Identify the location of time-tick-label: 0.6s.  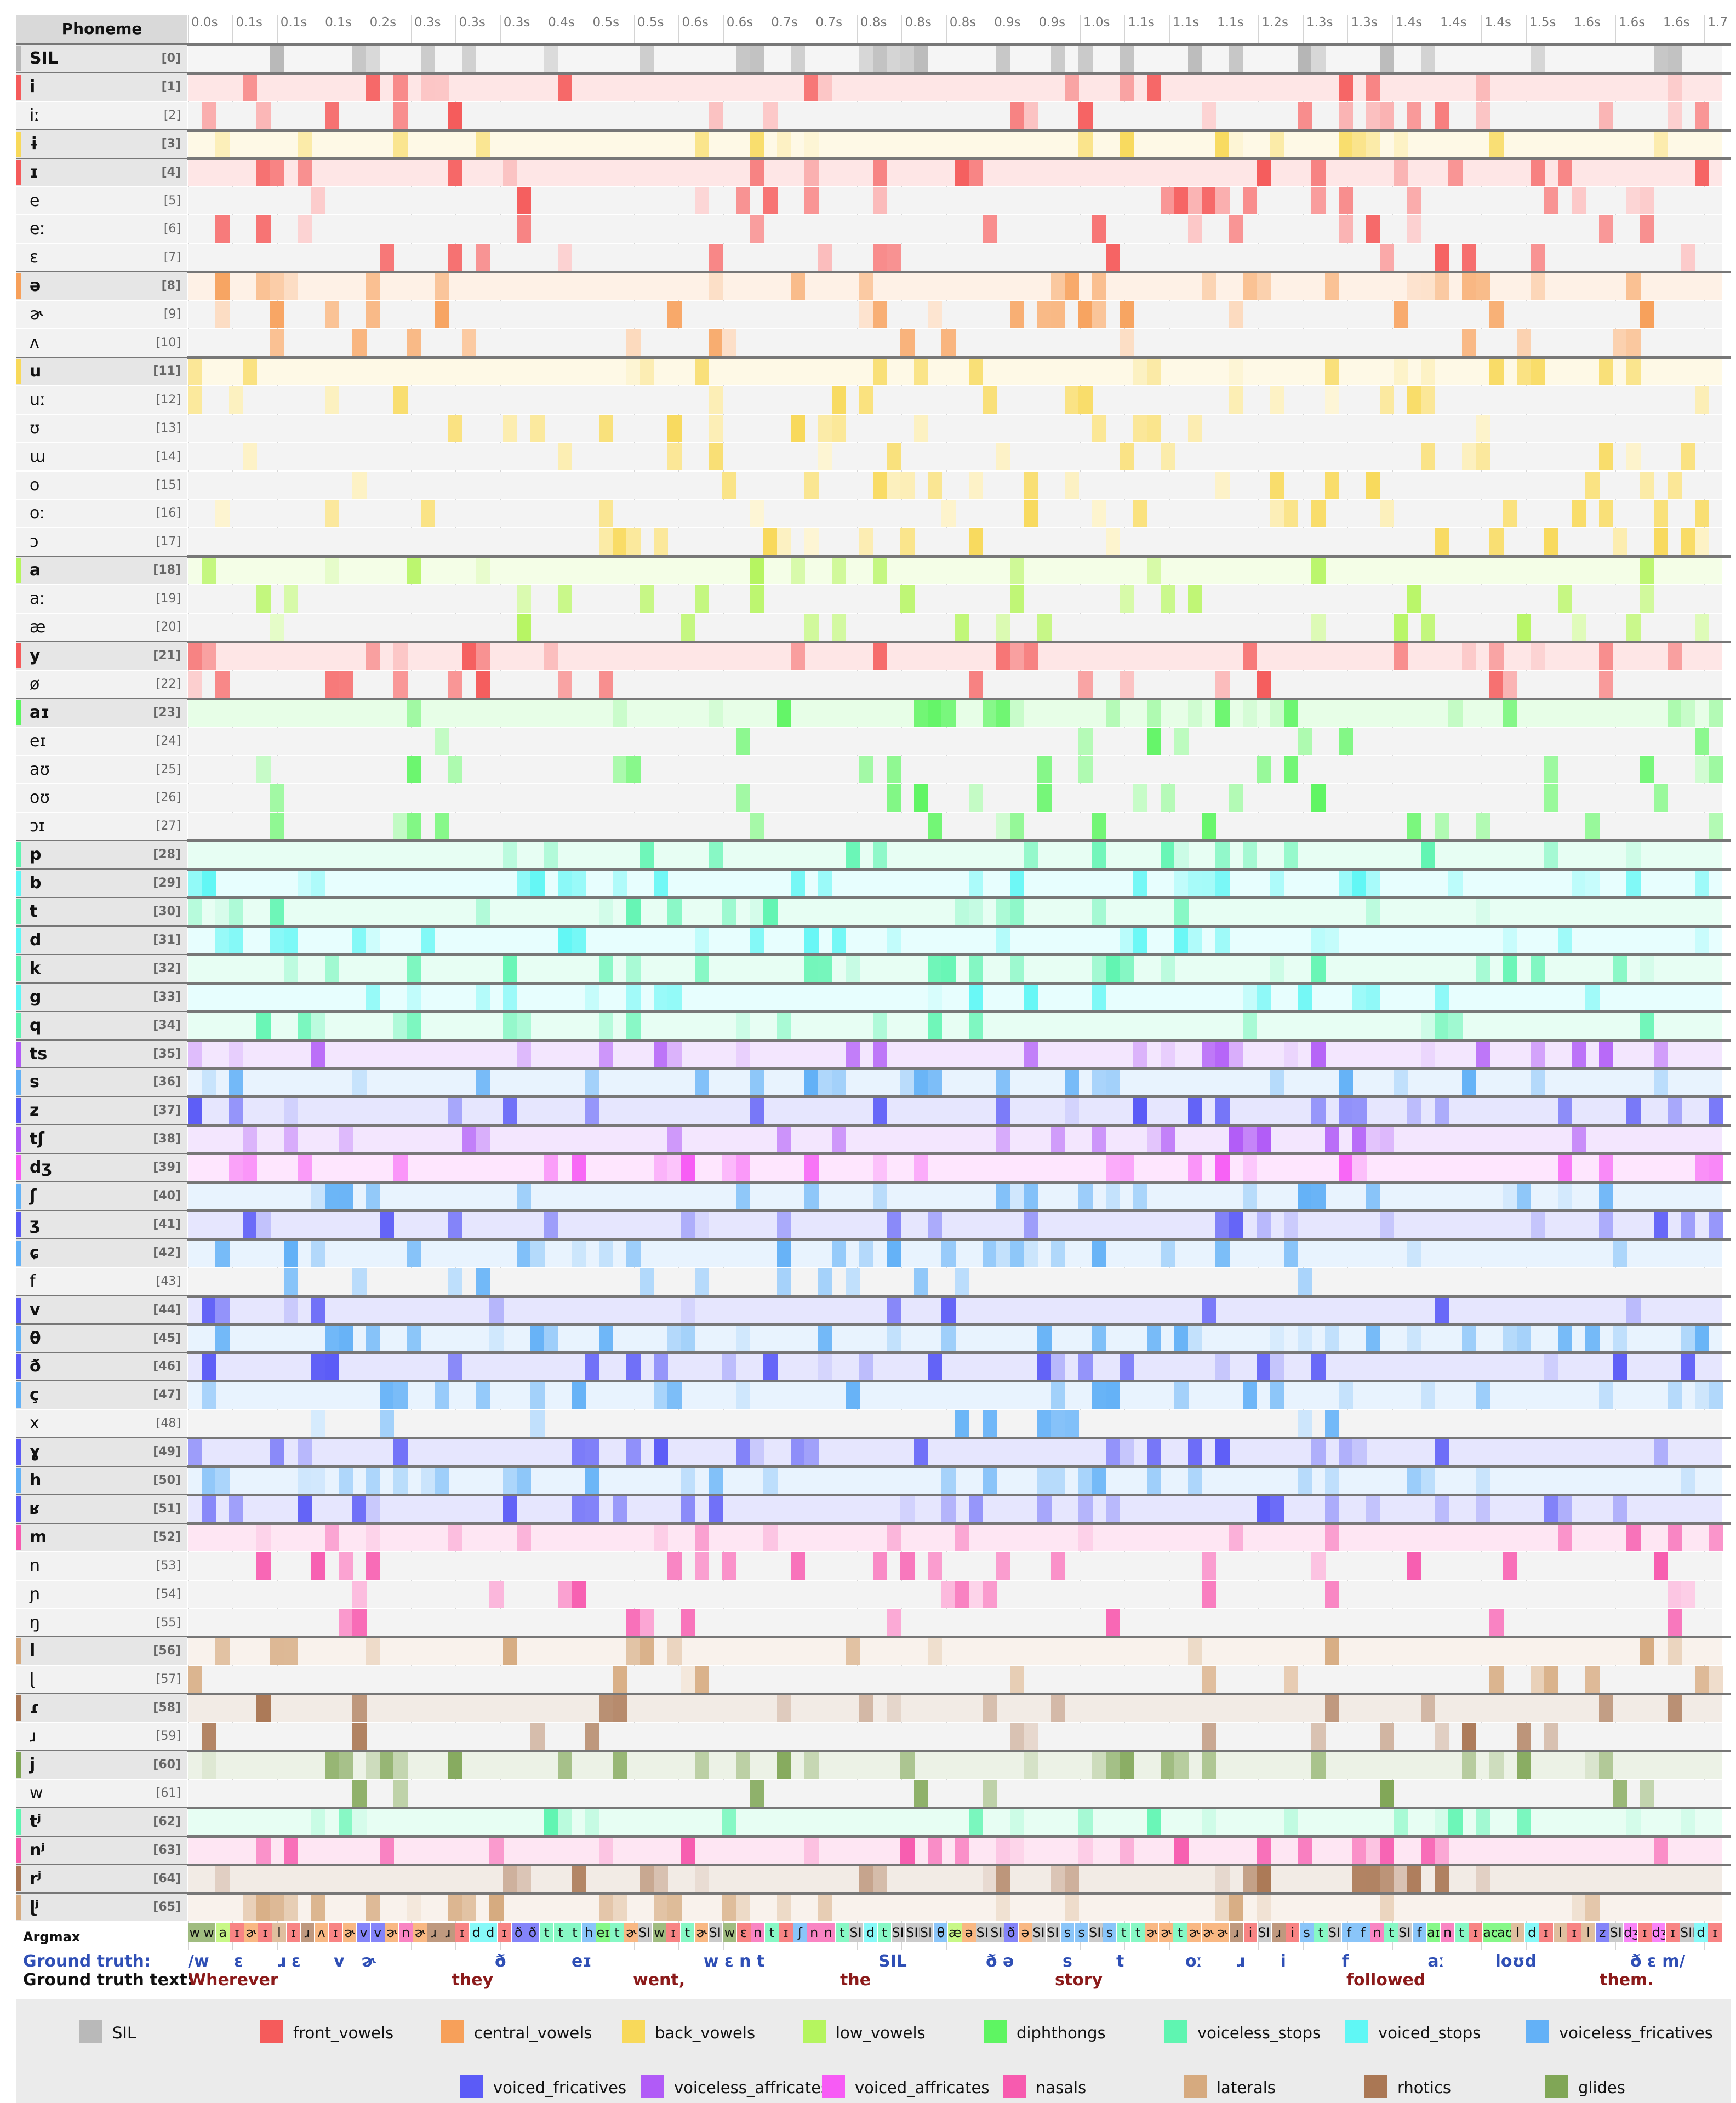
(696, 22).